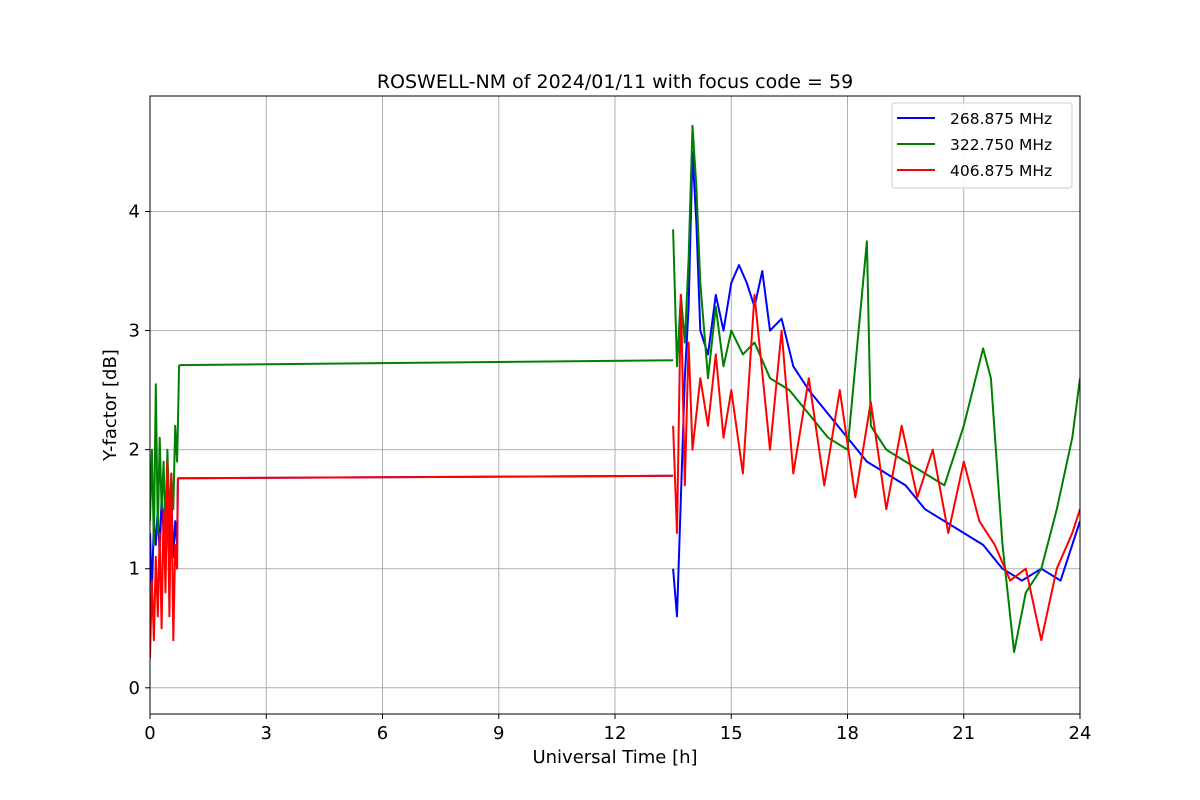 The height and width of the screenshot is (800, 1200). I want to click on y-tick-label: 3, so click(134, 331).